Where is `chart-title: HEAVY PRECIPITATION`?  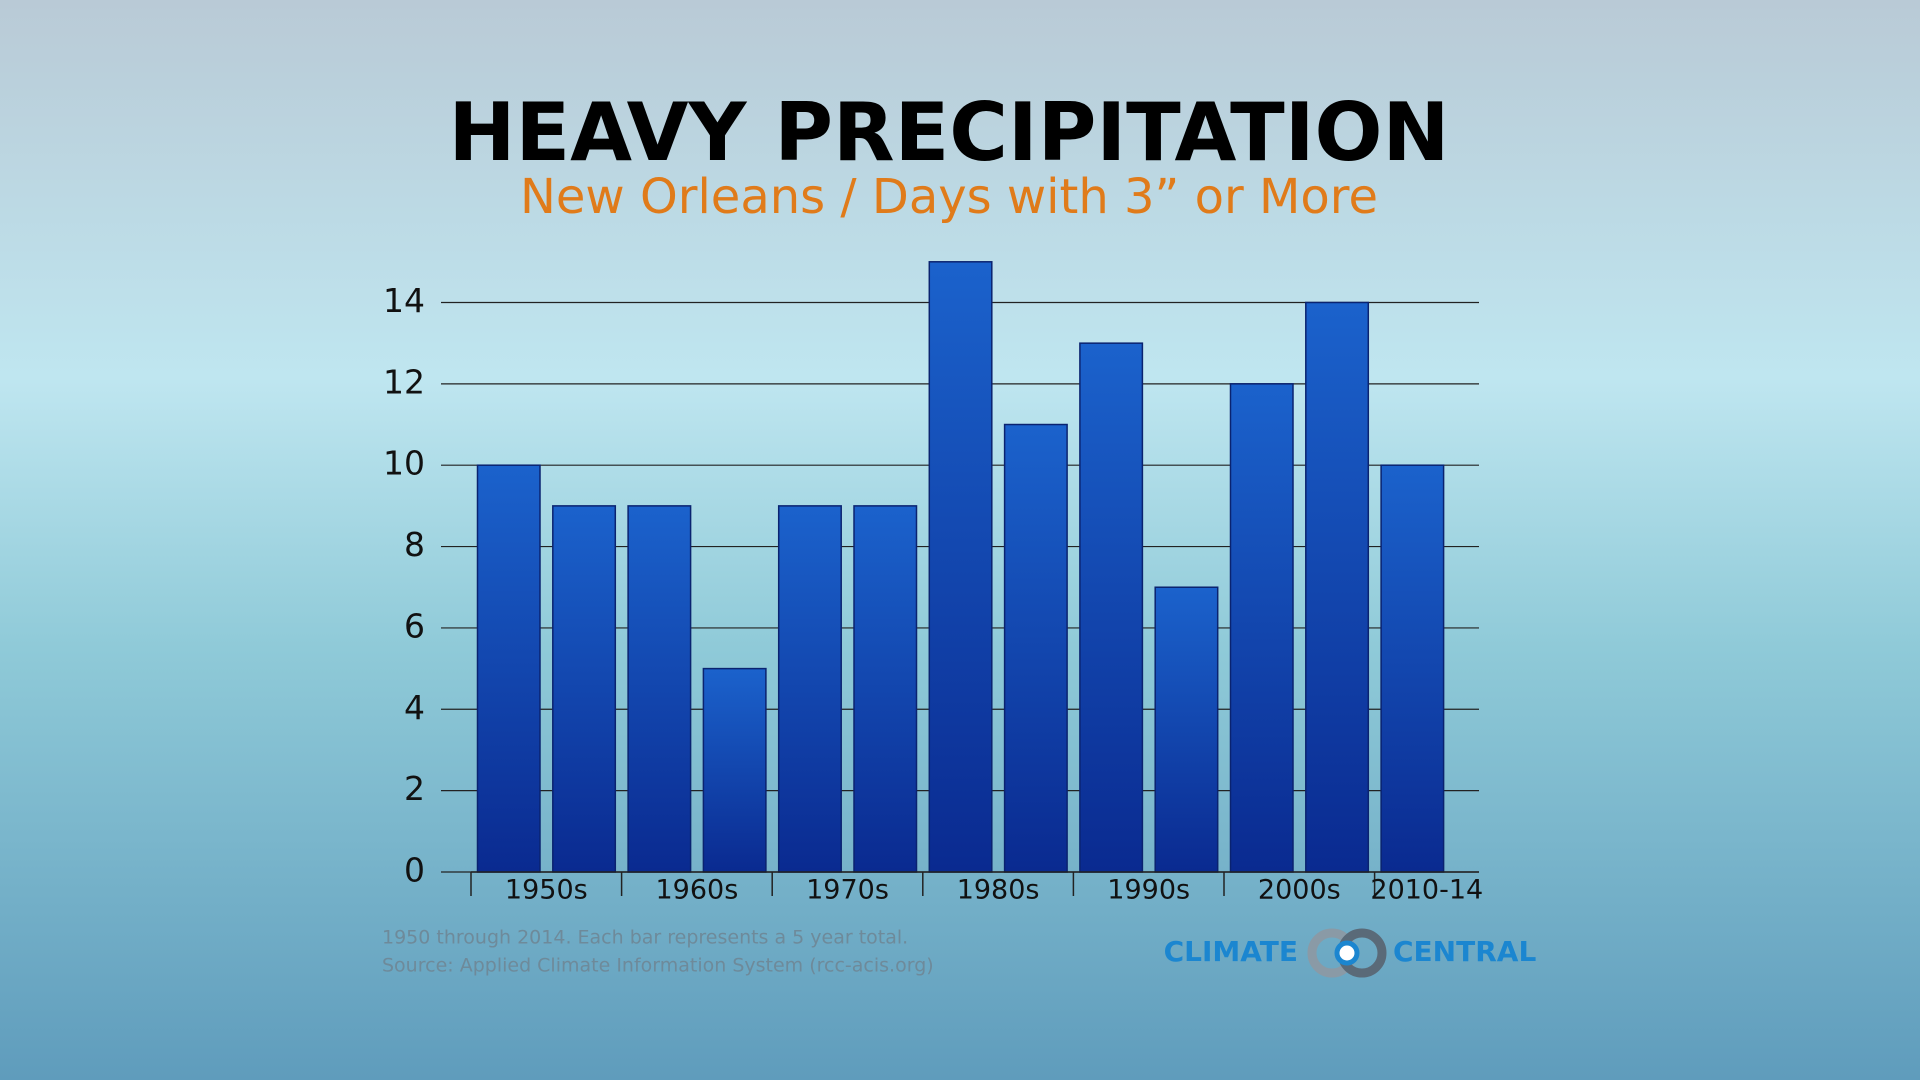 chart-title: HEAVY PRECIPITATION is located at coordinates (949, 132).